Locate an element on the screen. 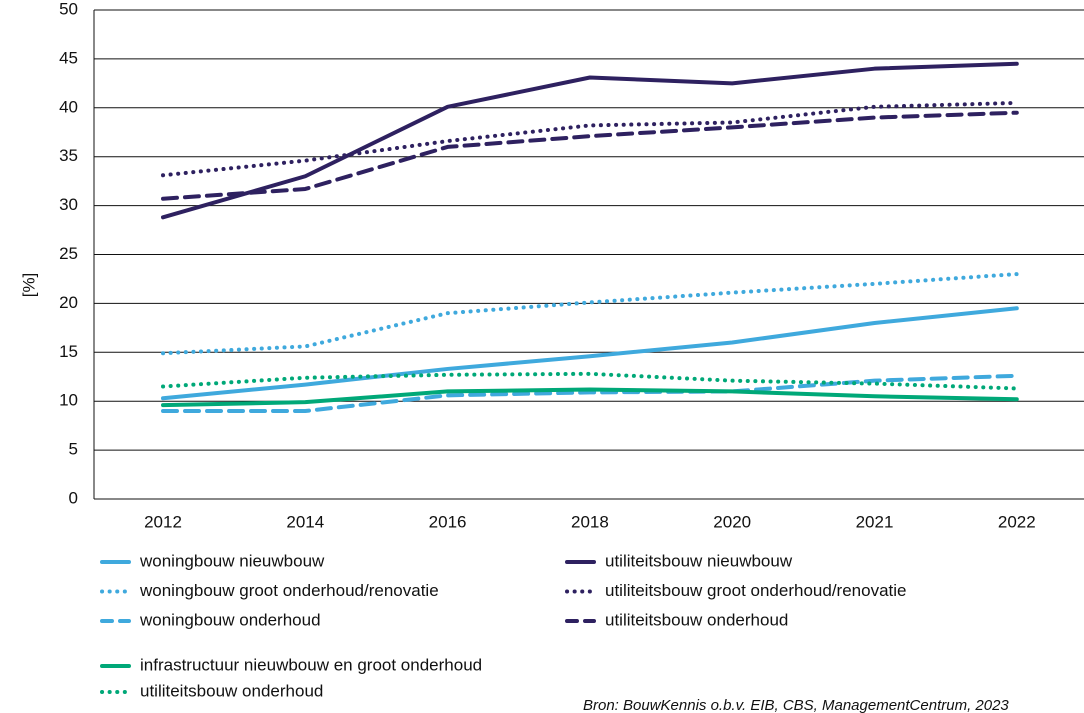 The image size is (1084, 713). legend-label: woningbouw groot onderhoud/renovatie is located at coordinates (289, 590).